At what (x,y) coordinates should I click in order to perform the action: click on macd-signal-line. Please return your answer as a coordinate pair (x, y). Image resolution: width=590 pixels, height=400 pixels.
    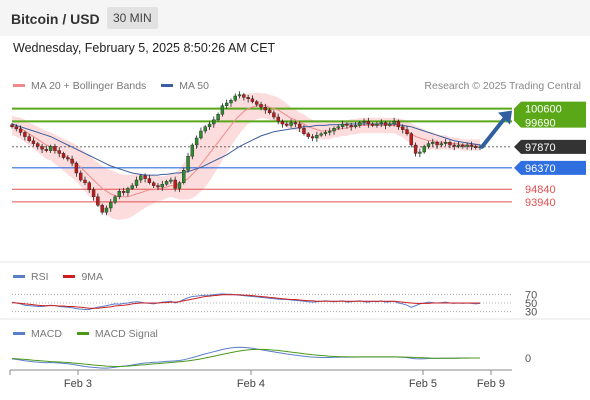
    Looking at the image, I should click on (245, 357).